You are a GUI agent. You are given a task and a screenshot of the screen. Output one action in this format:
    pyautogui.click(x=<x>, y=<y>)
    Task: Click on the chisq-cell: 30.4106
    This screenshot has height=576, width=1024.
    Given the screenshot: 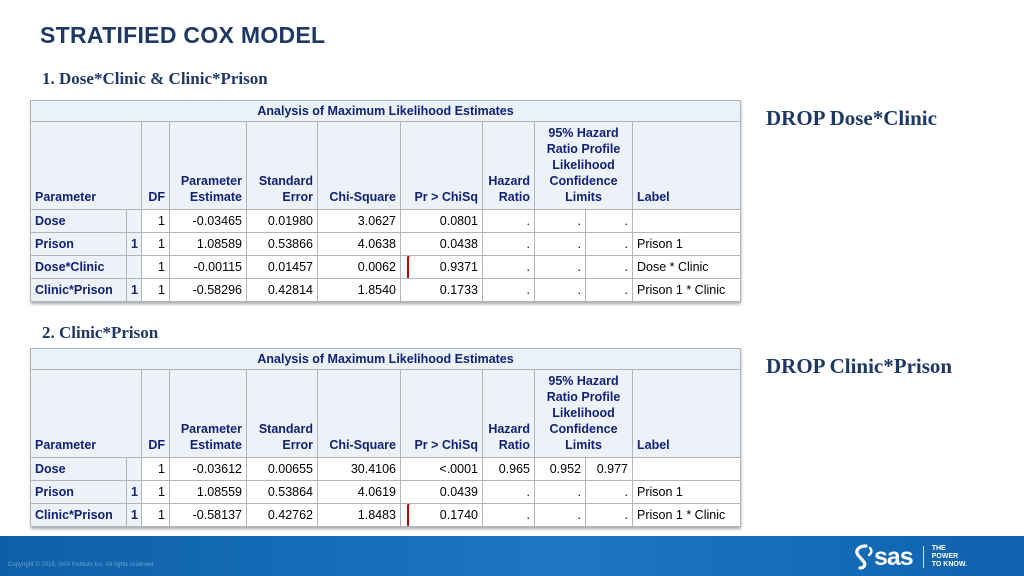 What is the action you would take?
    pyautogui.click(x=359, y=469)
    